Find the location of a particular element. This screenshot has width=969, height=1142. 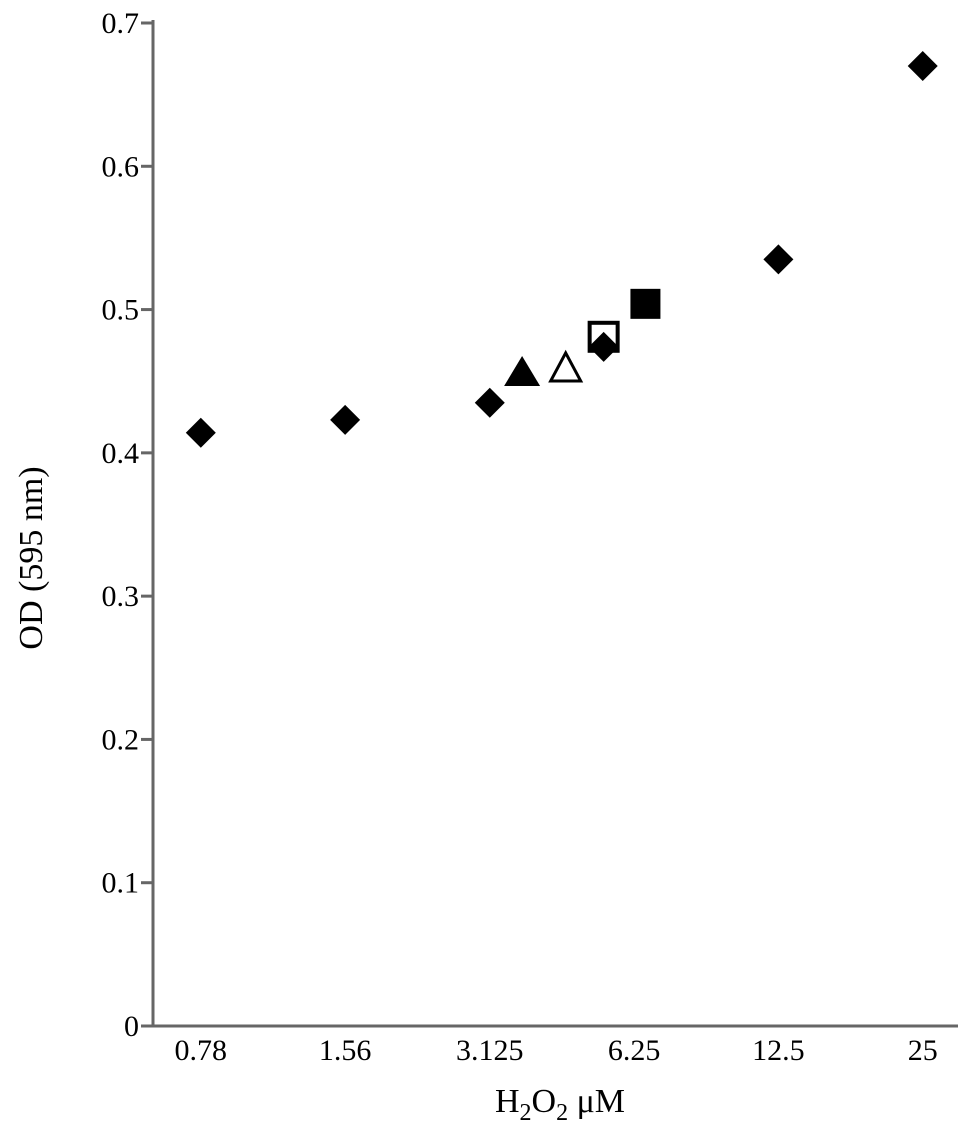

filled-triangle-point is located at coordinates (522, 371).